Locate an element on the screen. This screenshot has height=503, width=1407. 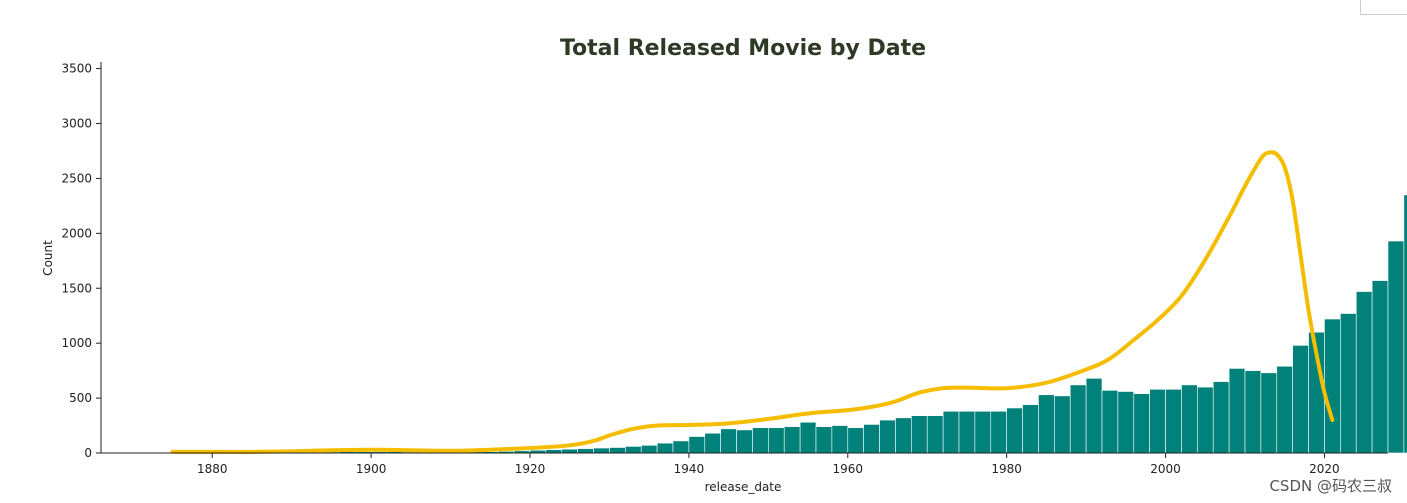
x-tick-label: 1980 is located at coordinates (1006, 469).